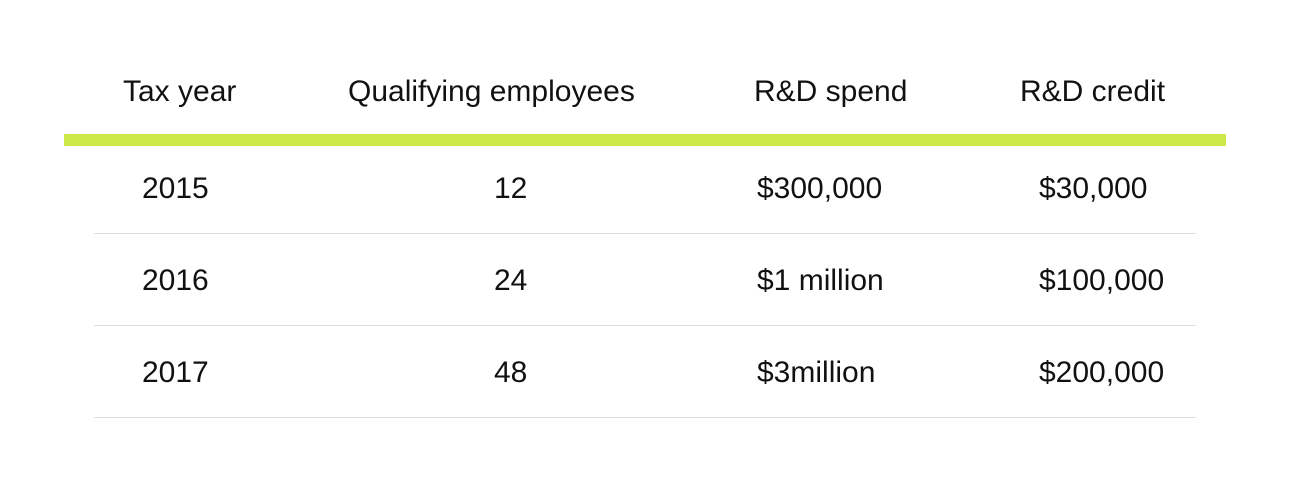  I want to click on cell-tax-year: 2017, so click(175, 372).